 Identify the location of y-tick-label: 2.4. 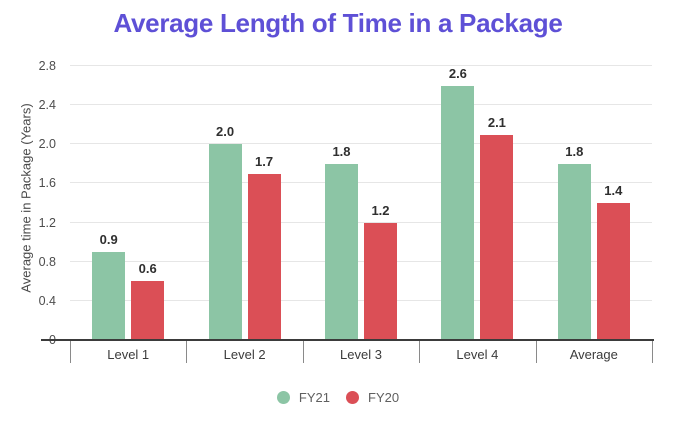
(47, 105).